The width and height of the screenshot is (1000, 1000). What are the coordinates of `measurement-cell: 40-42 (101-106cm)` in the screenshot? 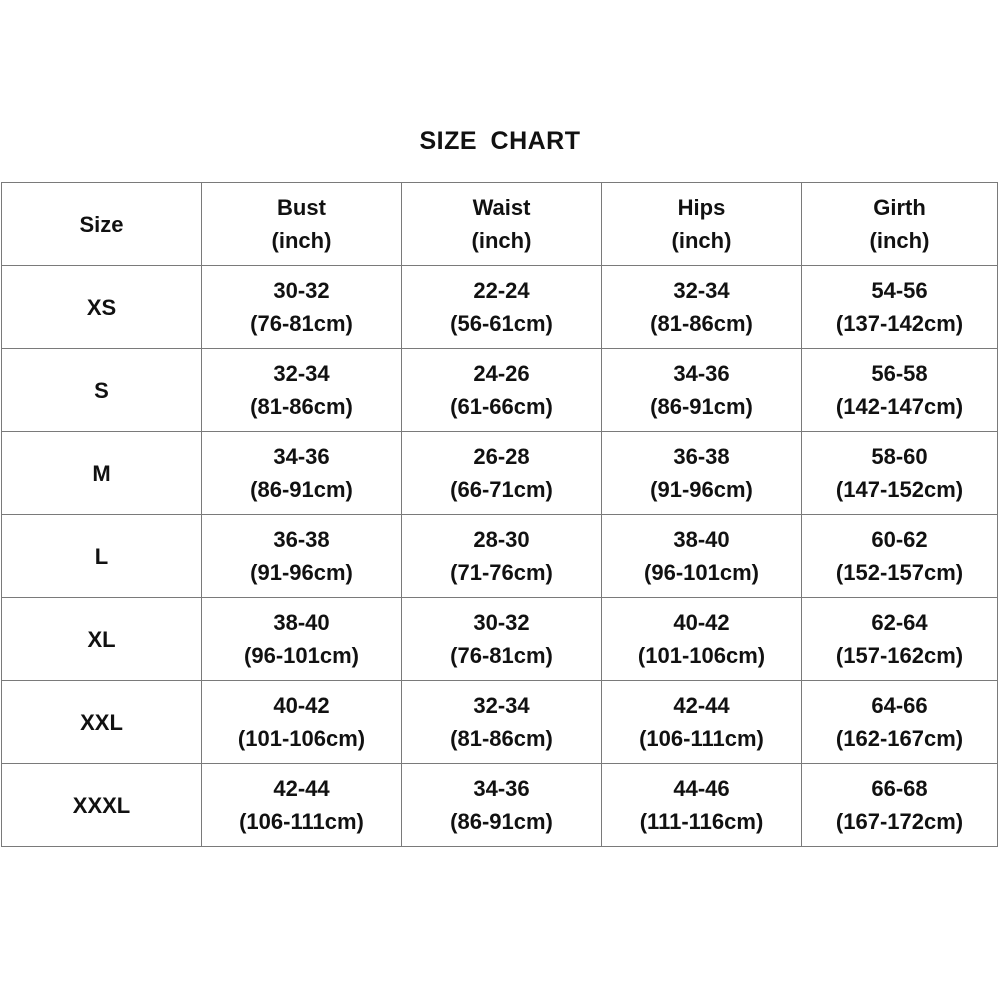 It's located at (701, 639).